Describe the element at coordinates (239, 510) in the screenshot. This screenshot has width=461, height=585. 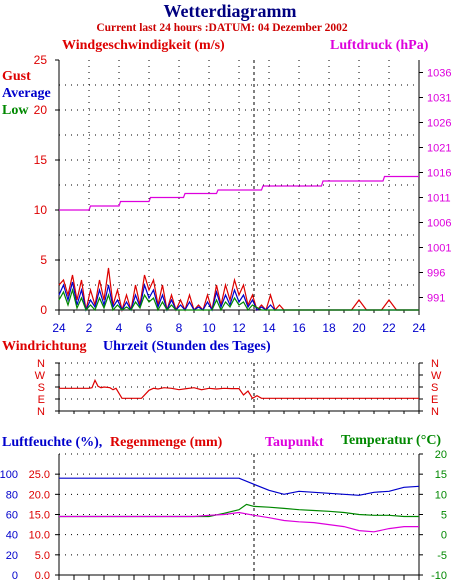
I see `series-temperatur-c--line` at that location.